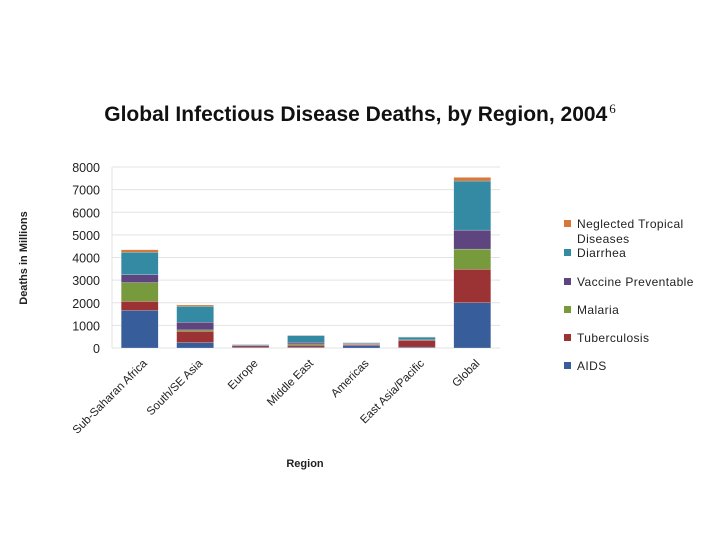 Image resolution: width=720 pixels, height=540 pixels. Describe the element at coordinates (466, 374) in the screenshot. I see `x-tick-label: Global` at that location.